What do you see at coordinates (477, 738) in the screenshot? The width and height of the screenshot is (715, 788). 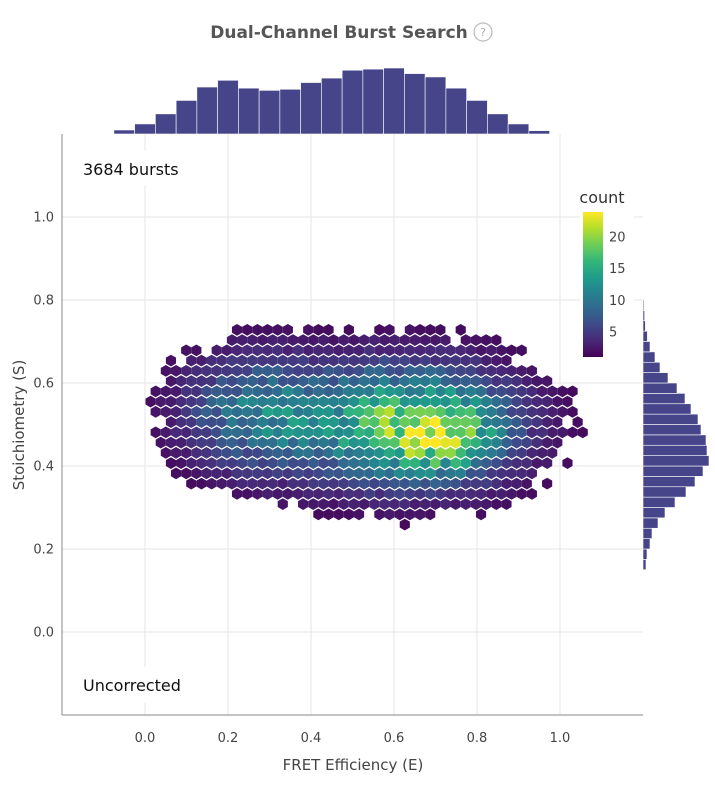 I see `x-tick-label: 0.8` at bounding box center [477, 738].